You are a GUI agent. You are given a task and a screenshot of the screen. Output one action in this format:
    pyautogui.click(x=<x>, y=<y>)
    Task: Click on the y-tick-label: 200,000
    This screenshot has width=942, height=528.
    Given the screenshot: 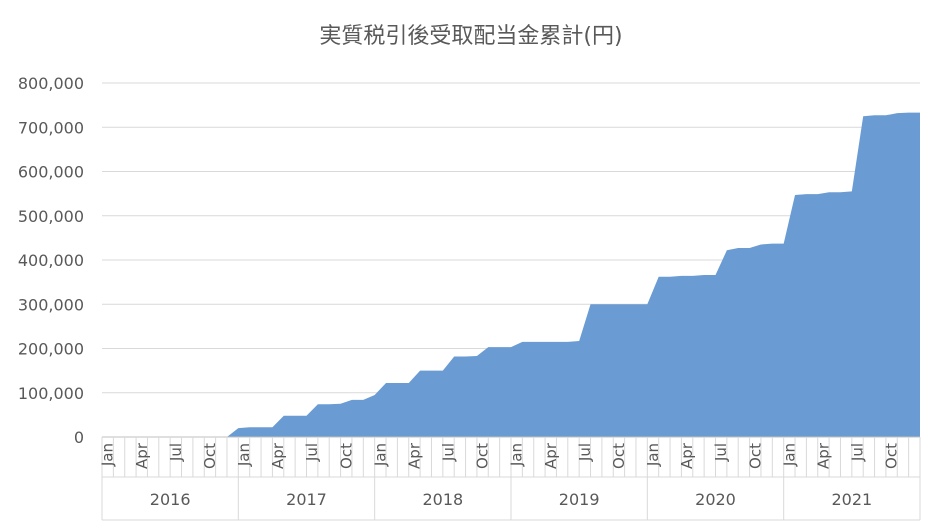 What is the action you would take?
    pyautogui.click(x=51, y=349)
    